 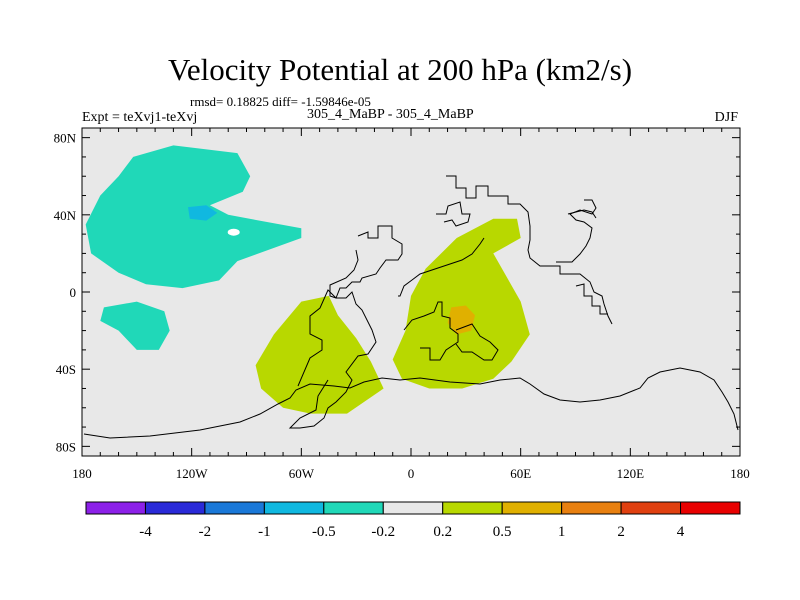 What do you see at coordinates (233, 232) in the screenshot?
I see `contour-hole` at bounding box center [233, 232].